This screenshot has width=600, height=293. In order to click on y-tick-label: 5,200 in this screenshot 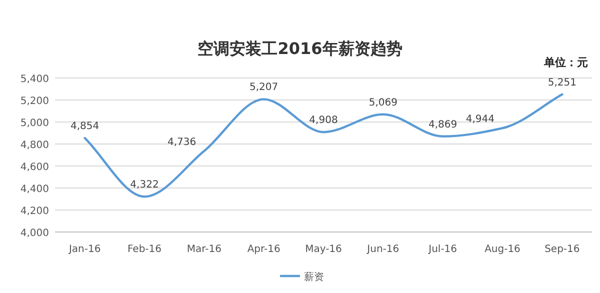, I will do `click(34, 101)`.